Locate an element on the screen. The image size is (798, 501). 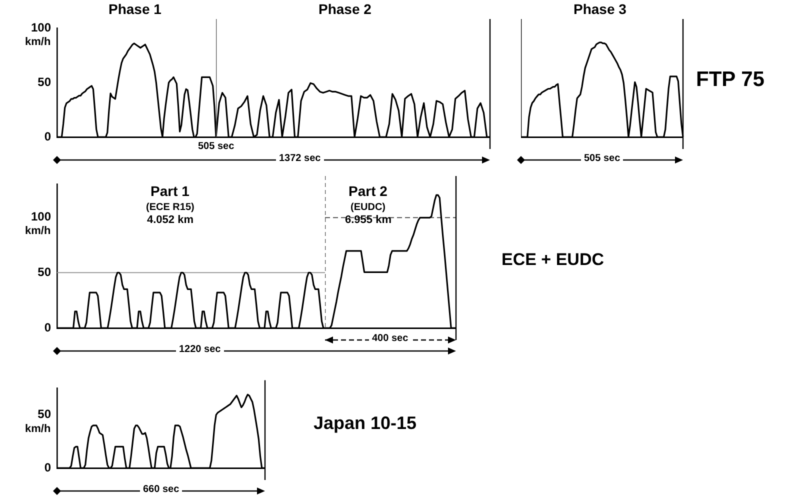
chart-title: Phase 2 is located at coordinates (345, 9).